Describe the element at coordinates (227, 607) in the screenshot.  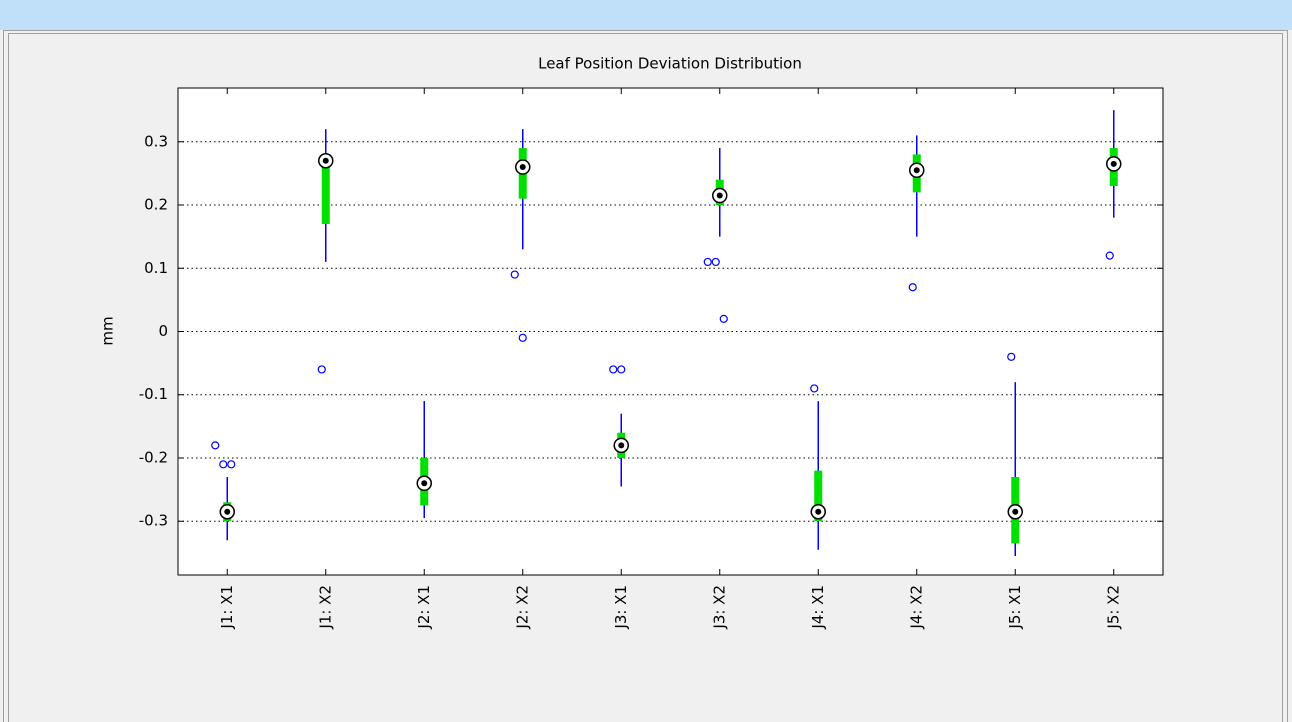
I see `x-tick-label: J1: X1` at that location.